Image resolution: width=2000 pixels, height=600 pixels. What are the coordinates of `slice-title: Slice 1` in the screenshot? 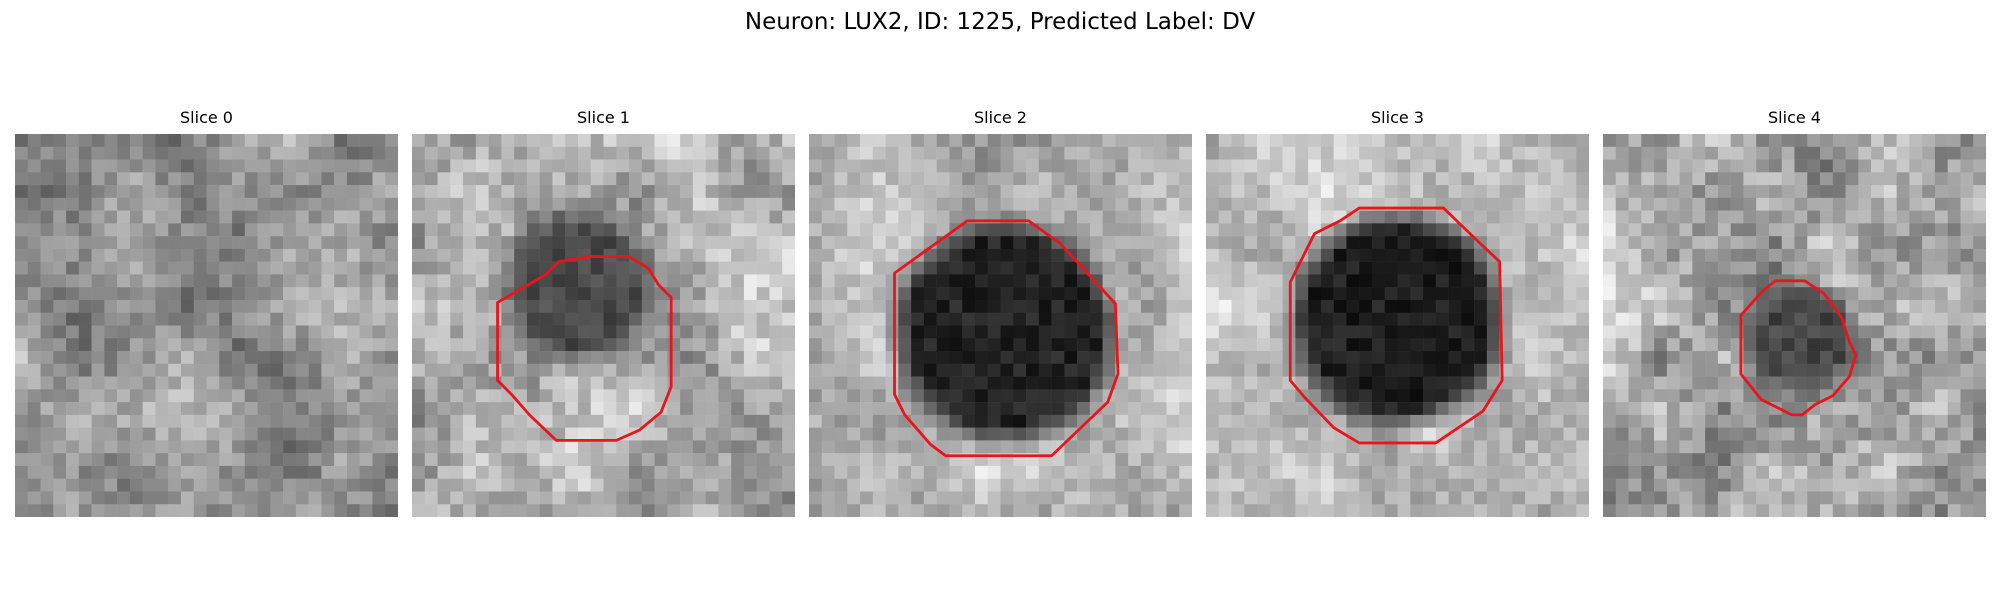 It's located at (603, 117).